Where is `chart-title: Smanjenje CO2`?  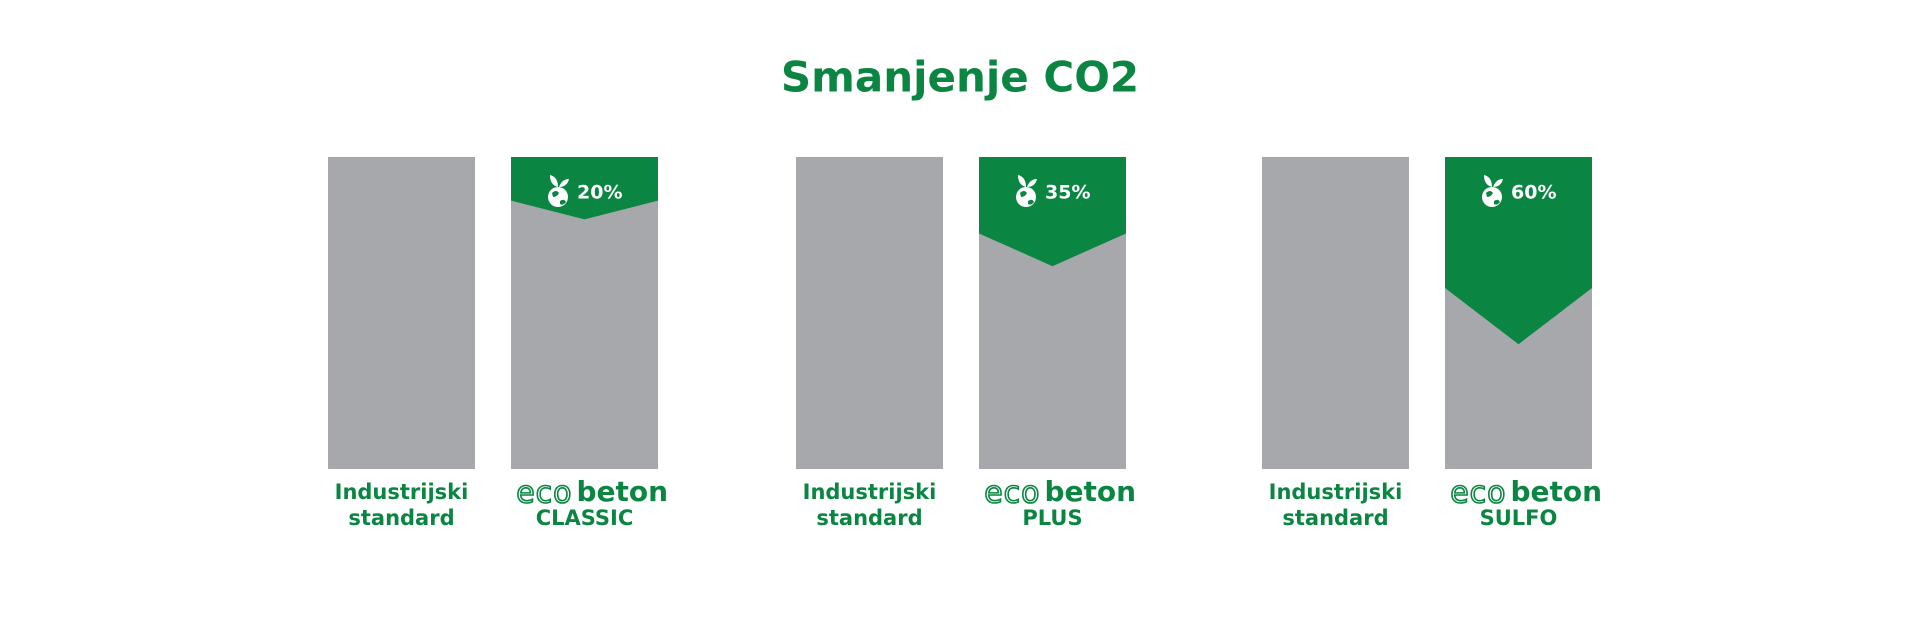
chart-title: Smanjenje CO2 is located at coordinates (960, 77).